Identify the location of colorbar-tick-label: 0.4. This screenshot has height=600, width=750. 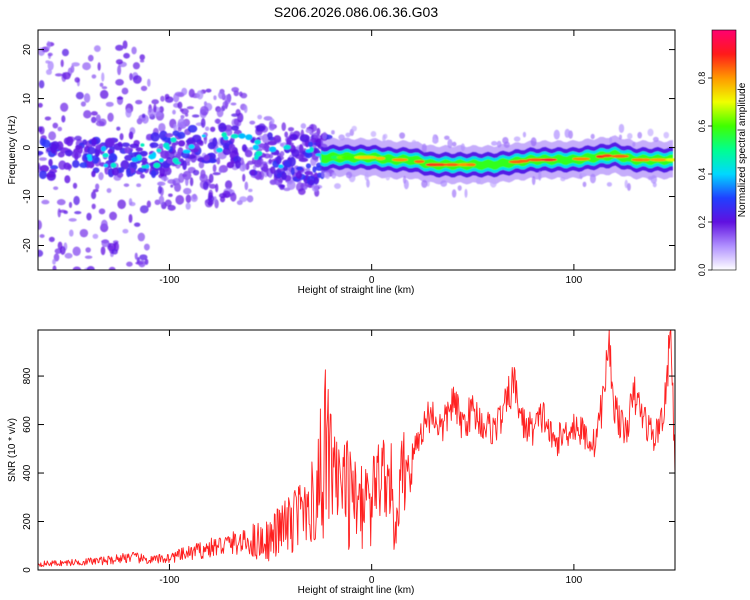
(702, 174).